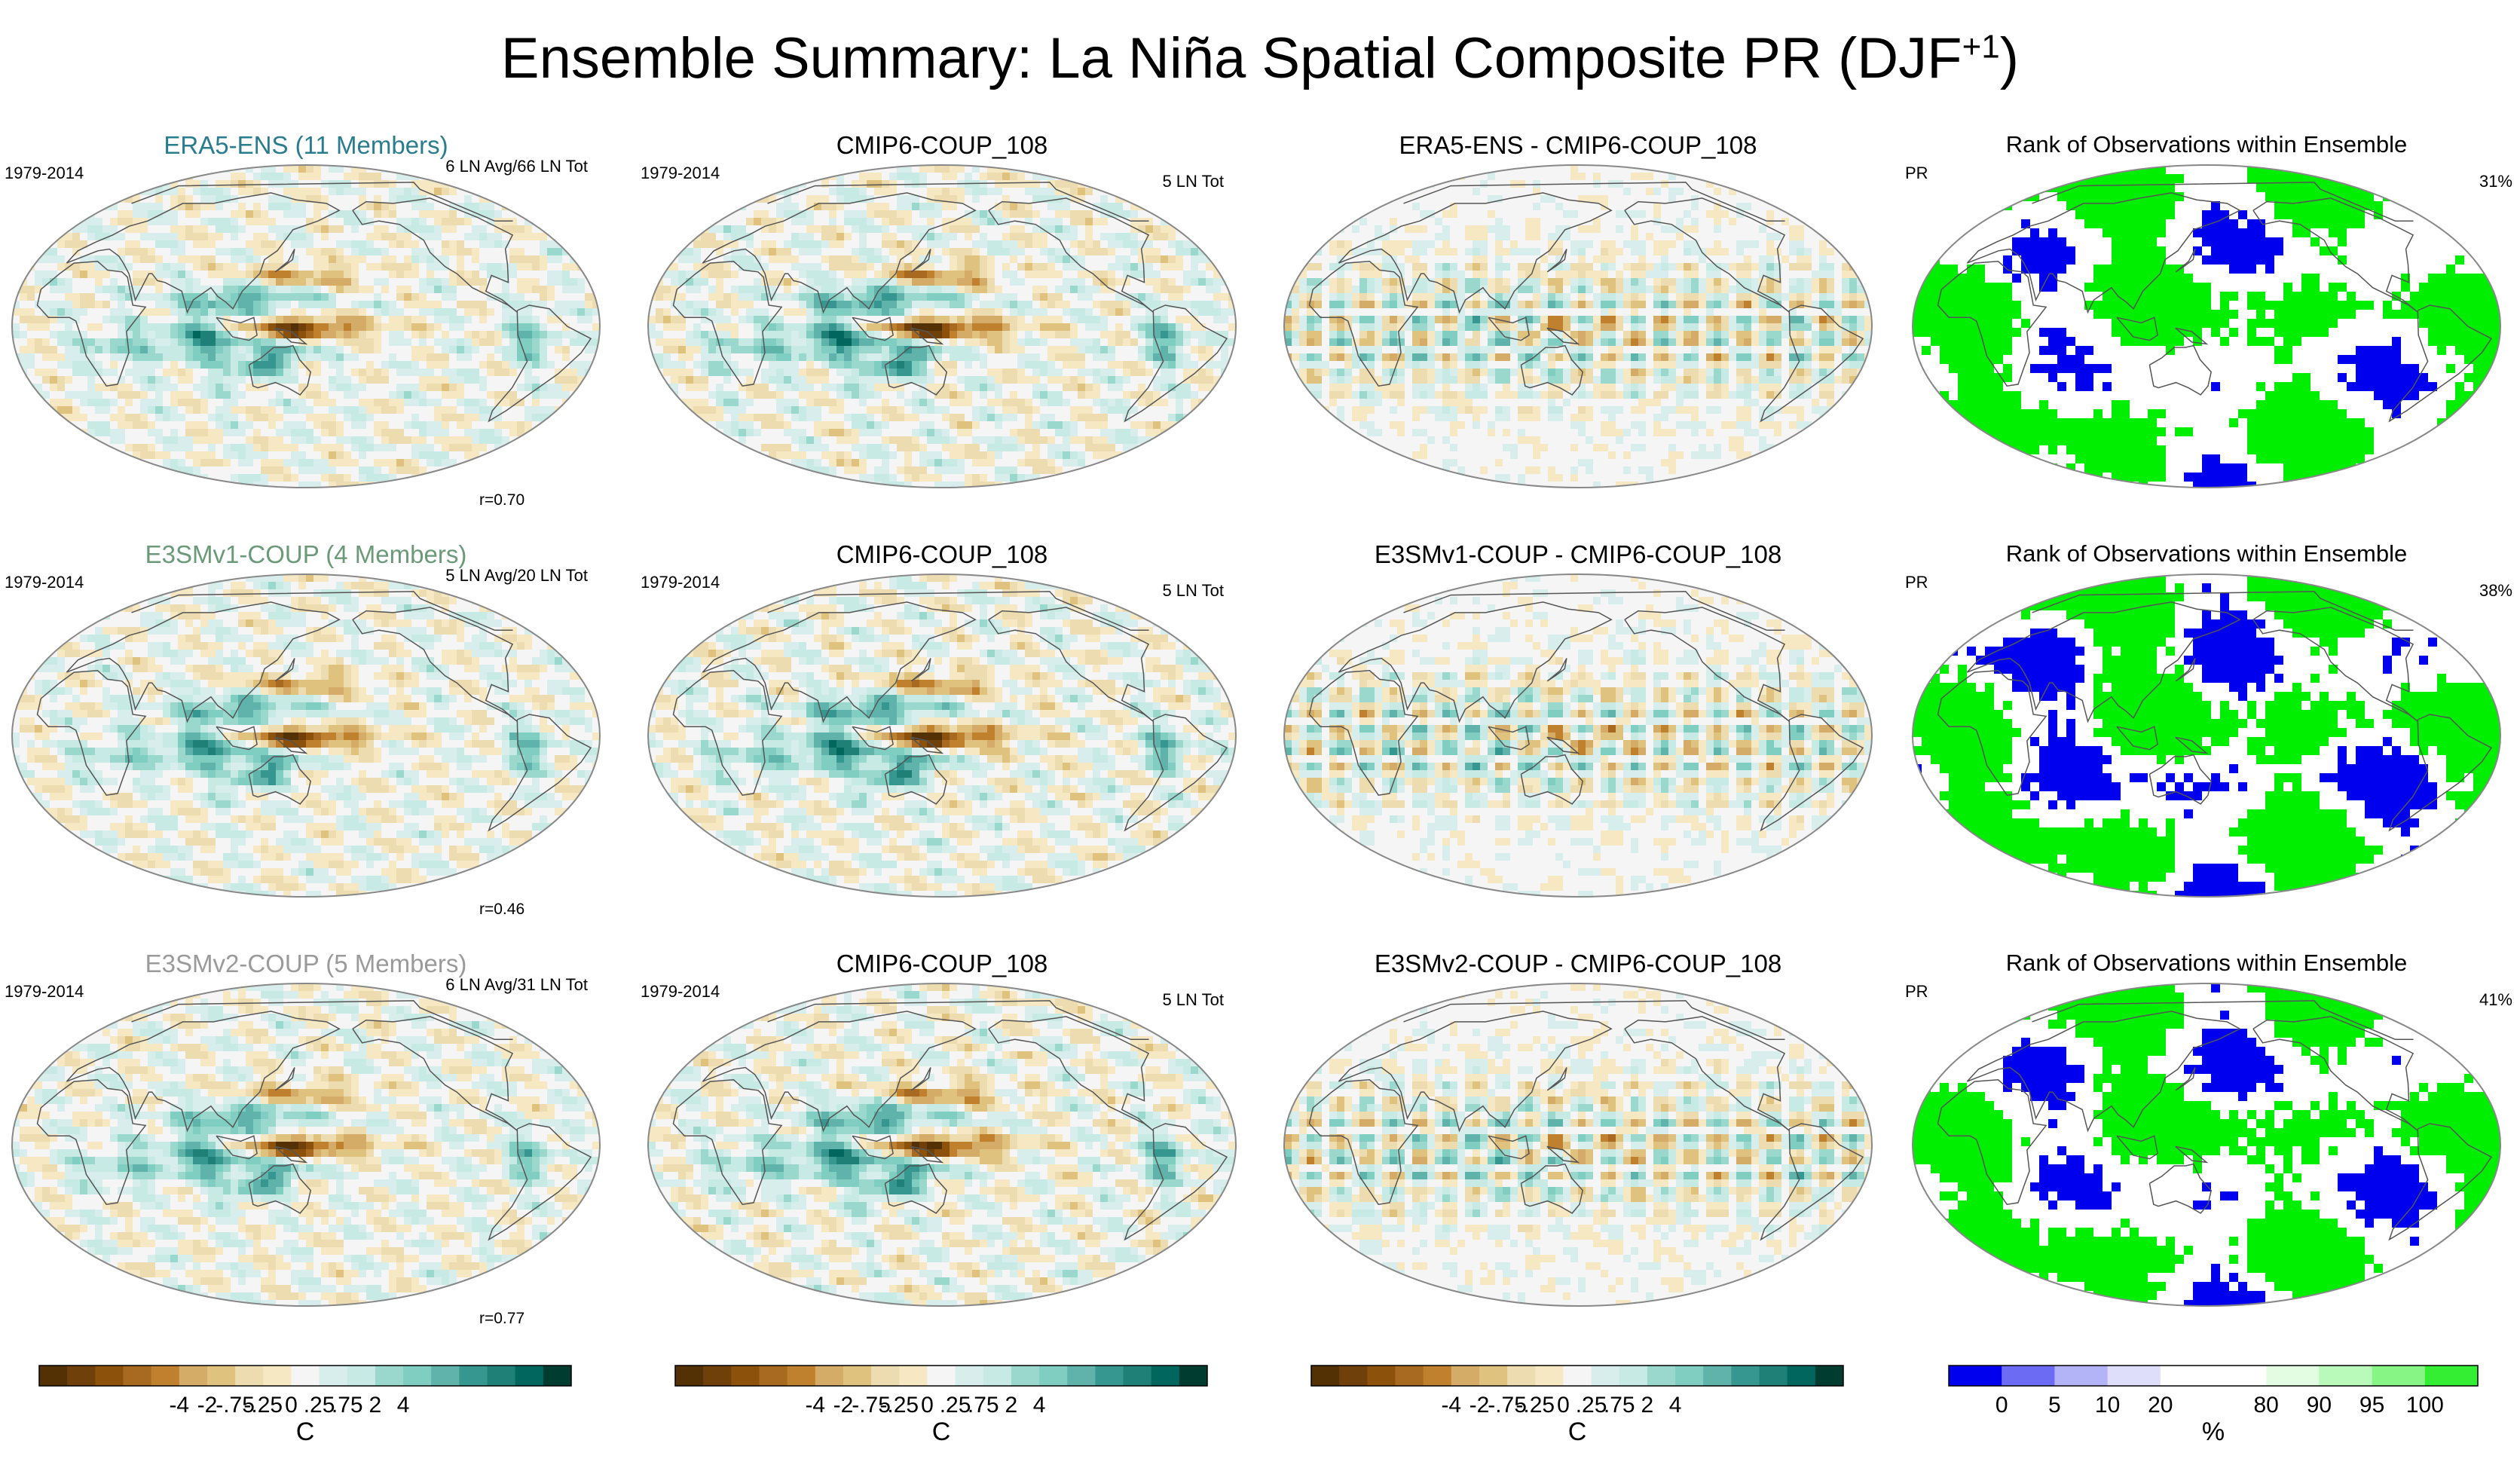 The image size is (2520, 1462). Describe the element at coordinates (1039, 1405) in the screenshot. I see `diverging-colorbar-2-label-8: 4` at that location.